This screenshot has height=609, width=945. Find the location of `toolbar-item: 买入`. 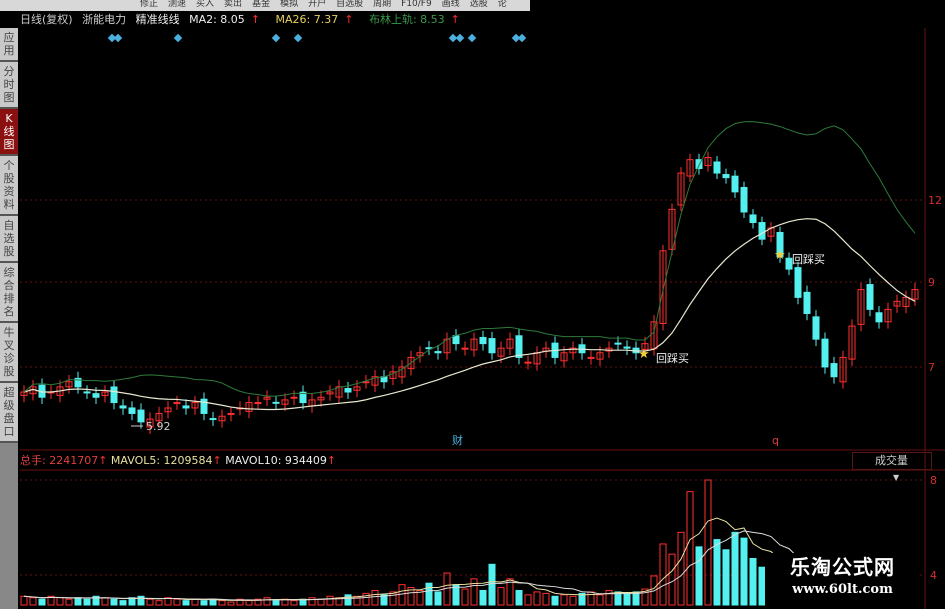

toolbar-item: 买入 is located at coordinates (205, 4).